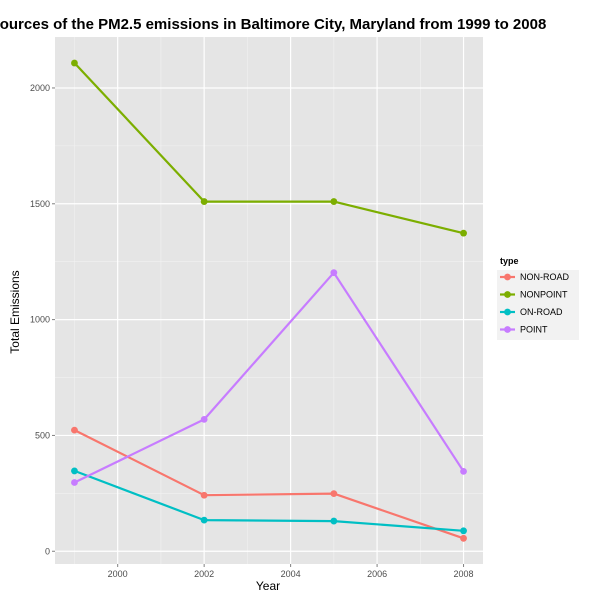  What do you see at coordinates (541, 312) in the screenshot?
I see `legend-label-on-road: ON-ROAD` at bounding box center [541, 312].